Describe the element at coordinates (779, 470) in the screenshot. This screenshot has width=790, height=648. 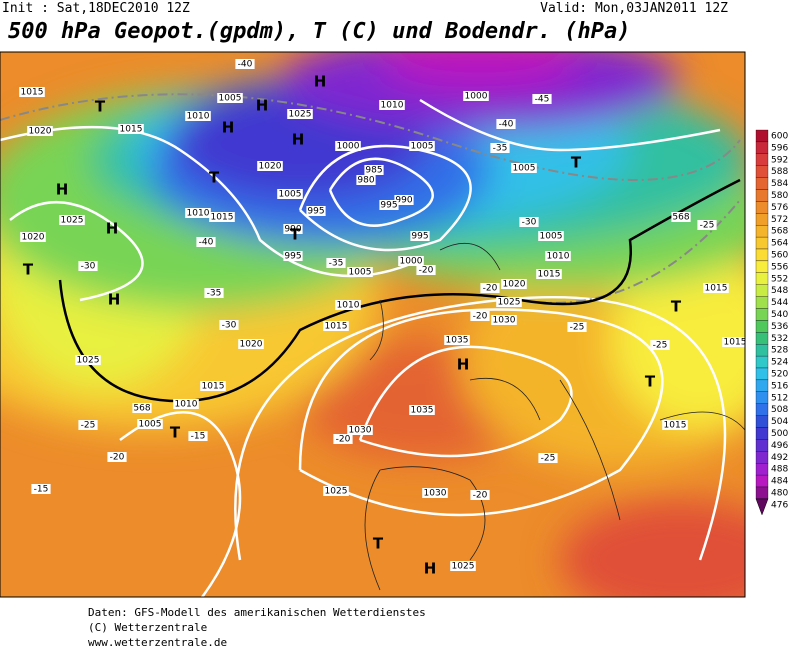
I see `legend-label: 488` at that location.